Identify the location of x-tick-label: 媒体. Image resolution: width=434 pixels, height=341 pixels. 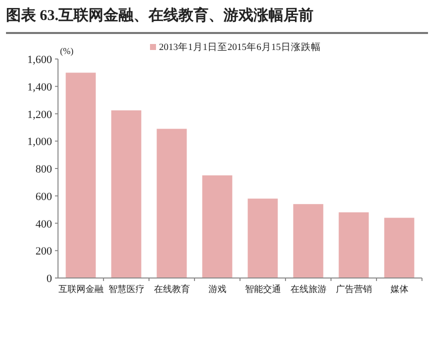
(399, 289).